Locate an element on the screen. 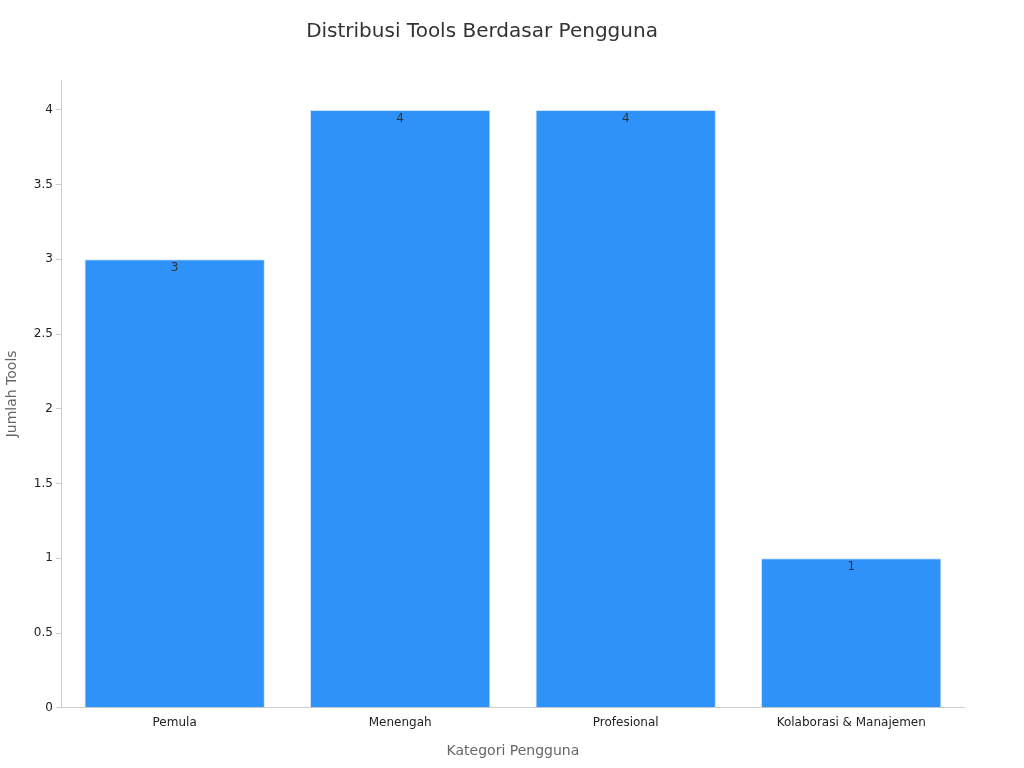  y-tick-label: 1 is located at coordinates (49, 557).